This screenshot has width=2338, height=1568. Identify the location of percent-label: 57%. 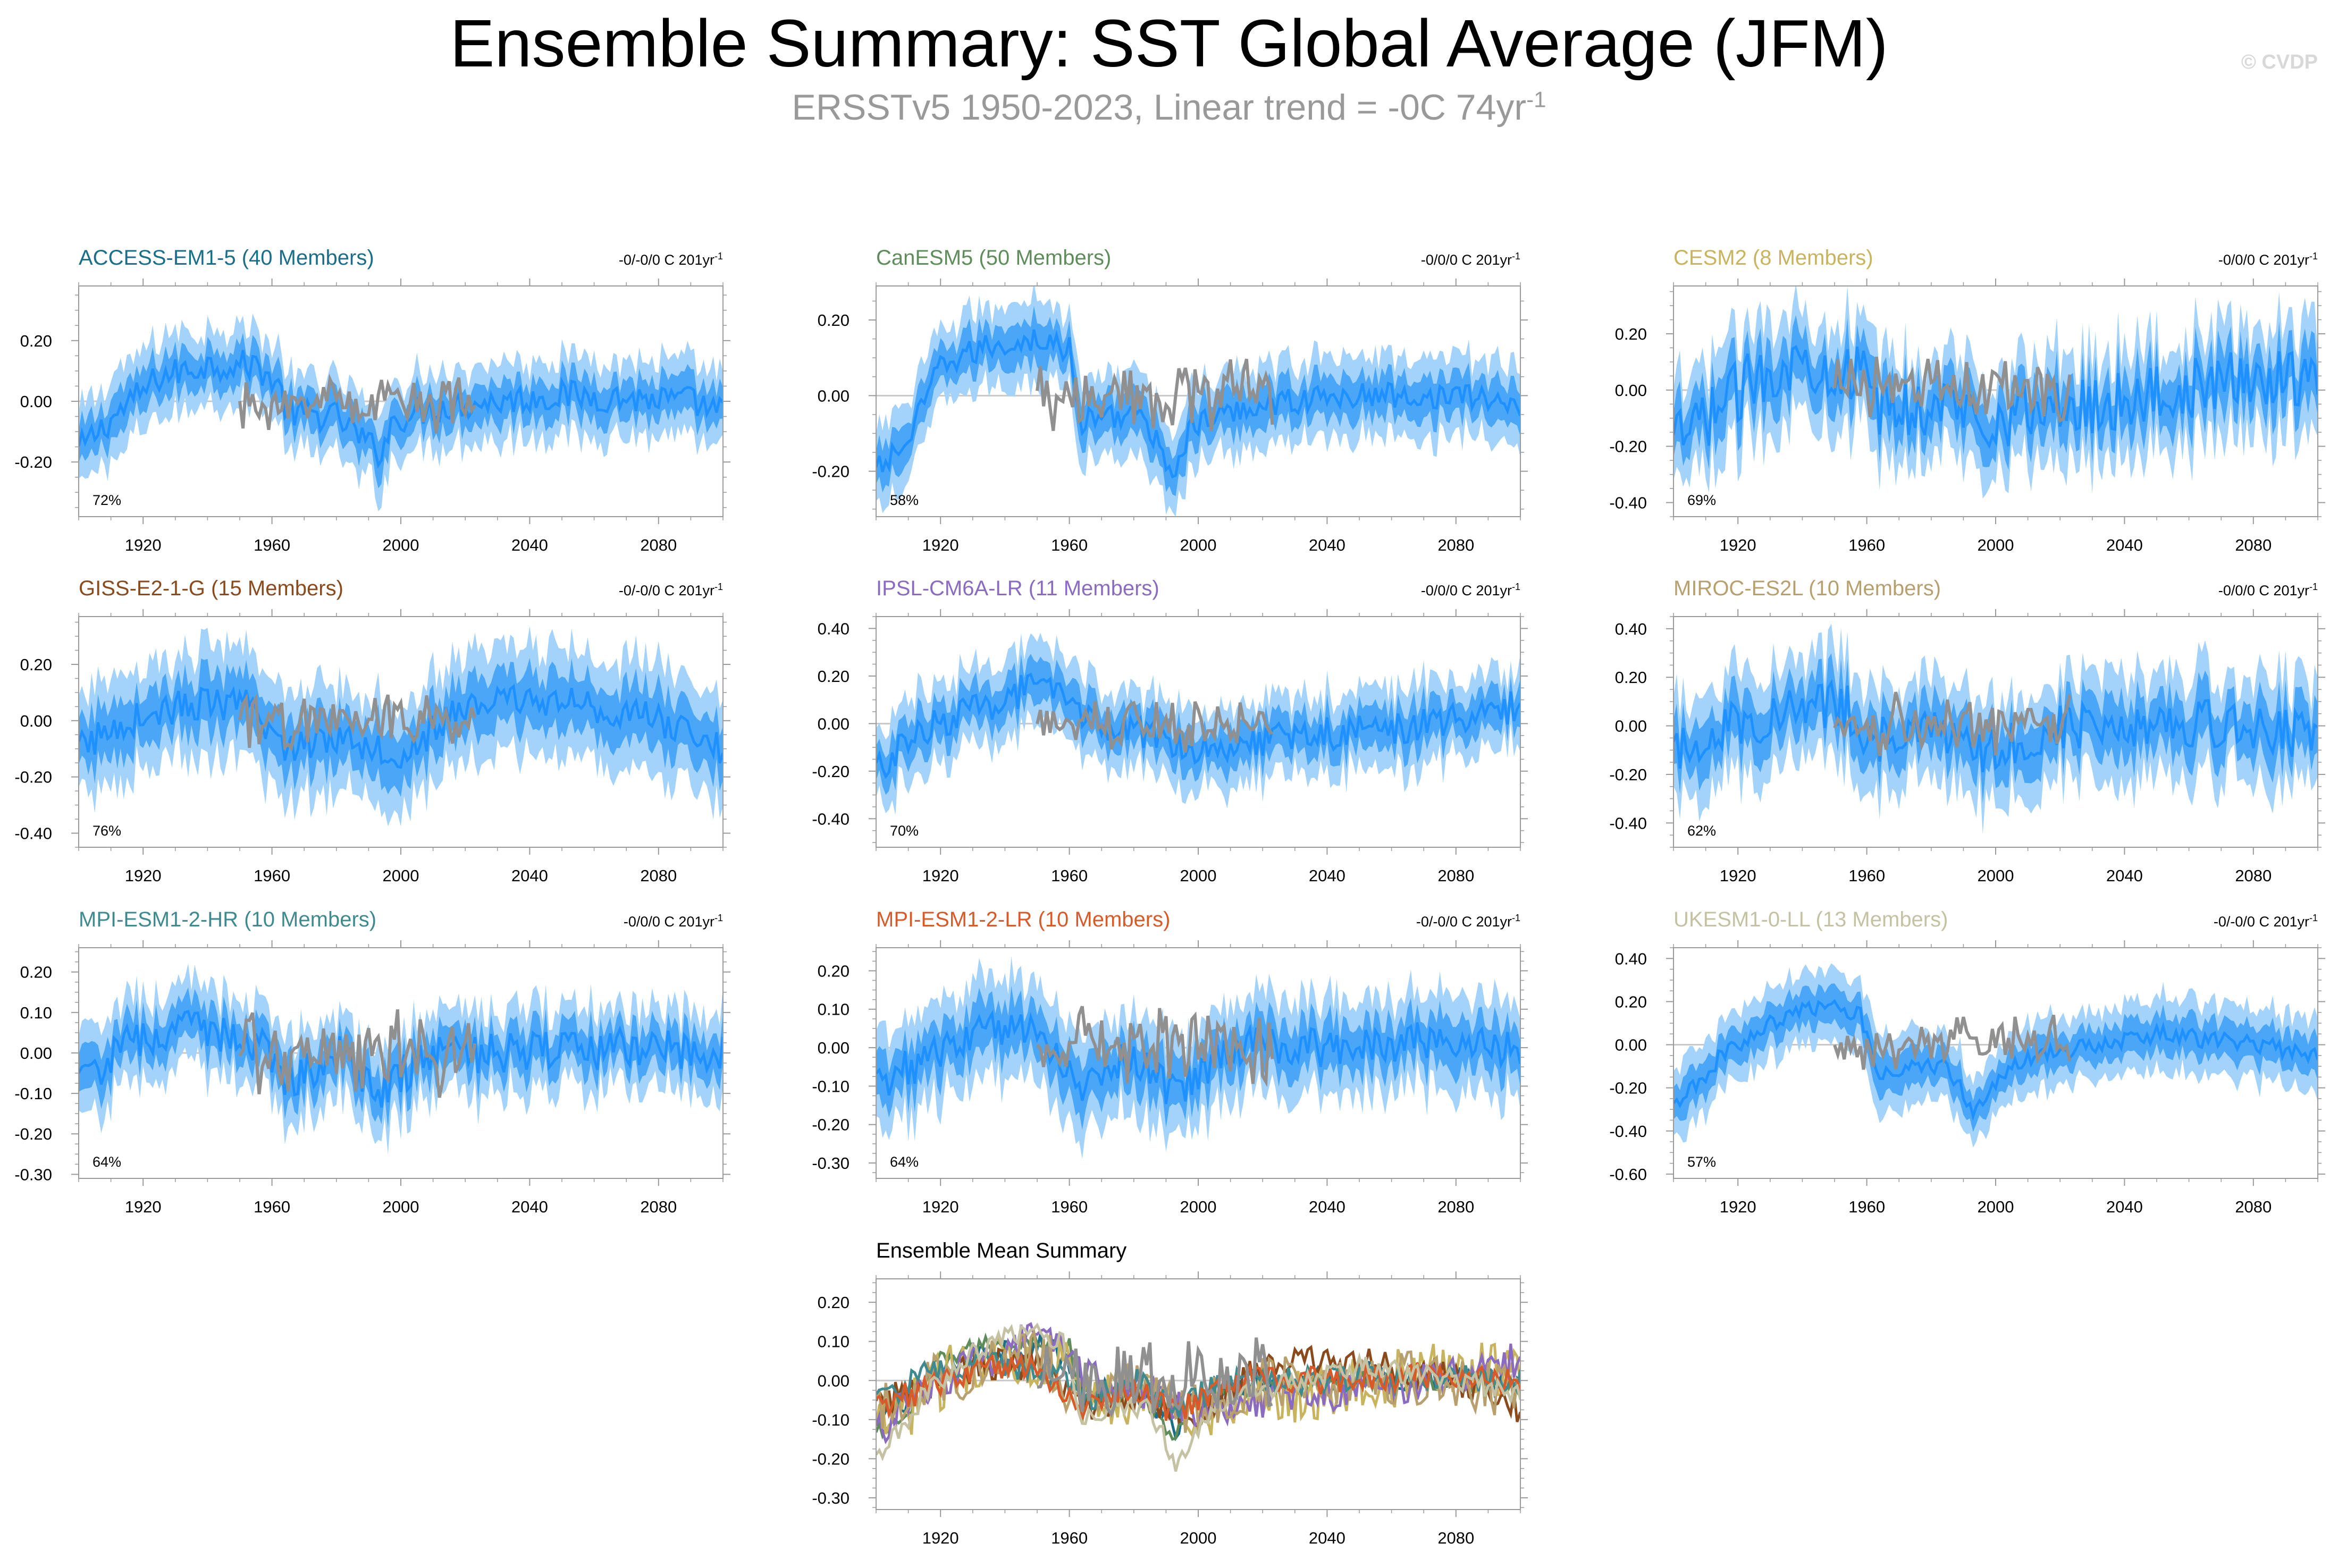
(1701, 1162).